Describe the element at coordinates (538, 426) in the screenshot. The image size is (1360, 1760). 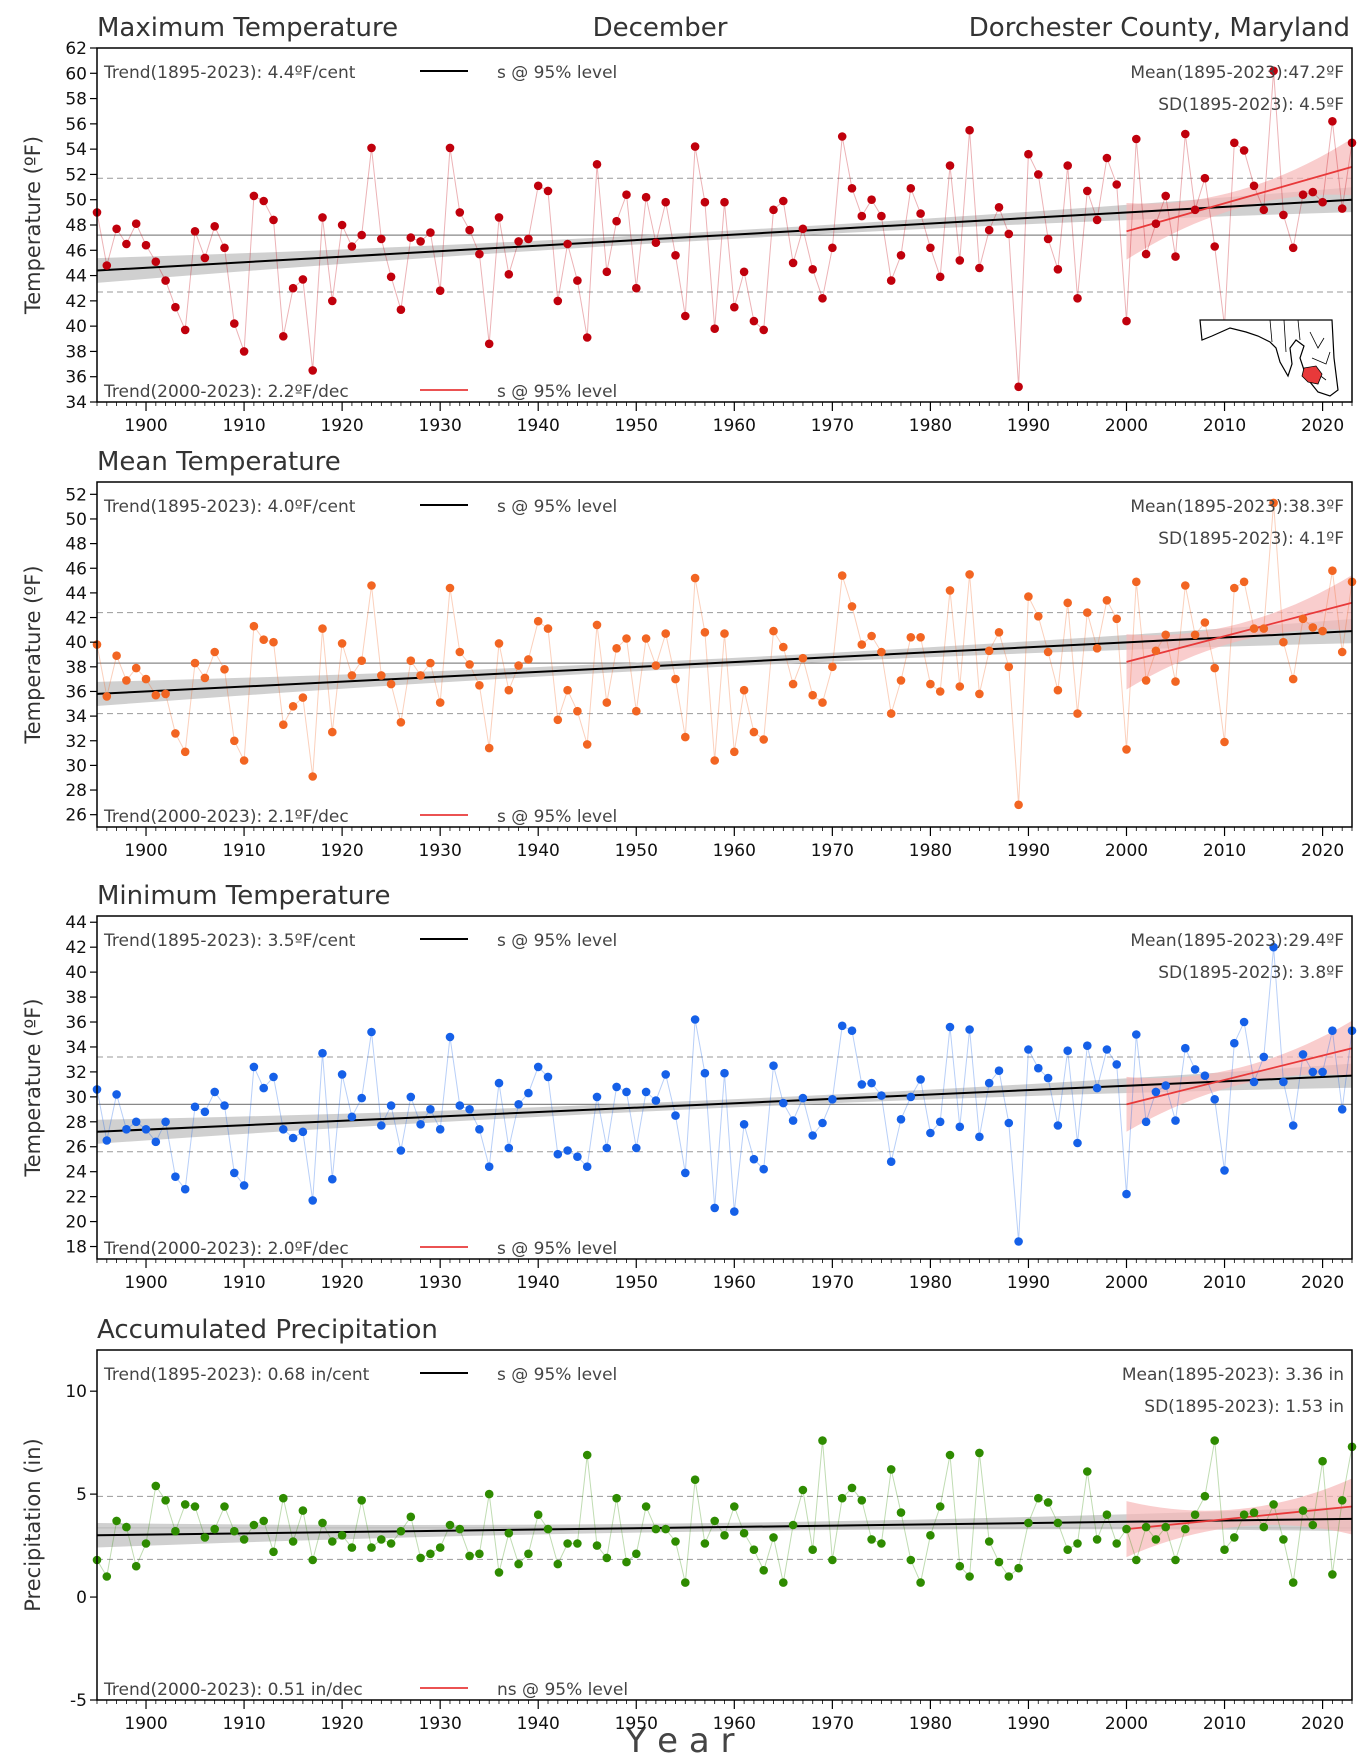
I see `x-tick-label: 1940` at that location.